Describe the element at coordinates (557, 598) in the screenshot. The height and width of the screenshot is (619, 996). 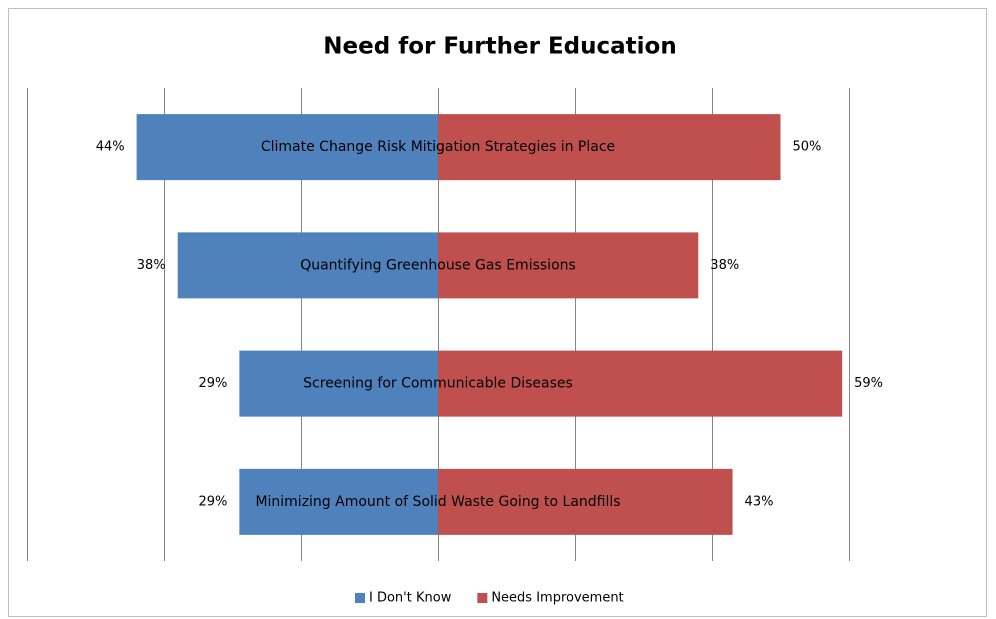
I see `legend-label: Needs Improvement` at that location.